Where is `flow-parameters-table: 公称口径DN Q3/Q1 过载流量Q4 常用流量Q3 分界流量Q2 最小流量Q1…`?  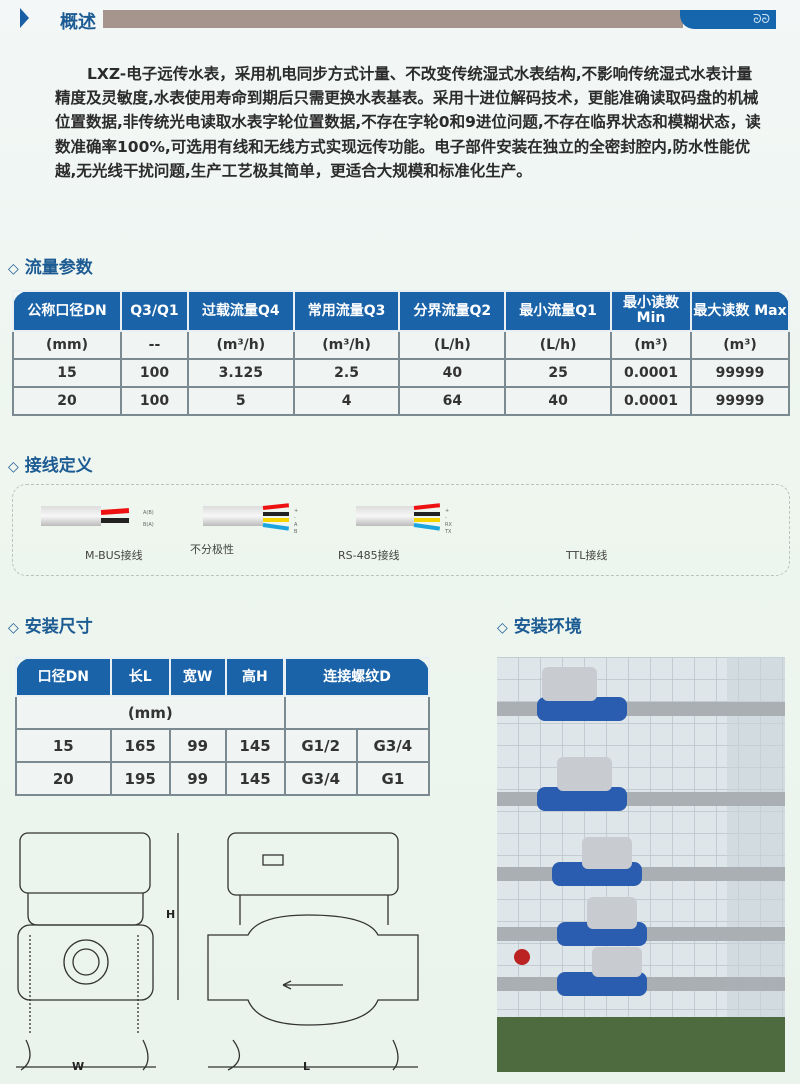
flow-parameters-table: 公称口径DN Q3/Q1 过载流量Q4 常用流量Q3 分界流量Q2 最小流量Q1… is located at coordinates (401, 353).